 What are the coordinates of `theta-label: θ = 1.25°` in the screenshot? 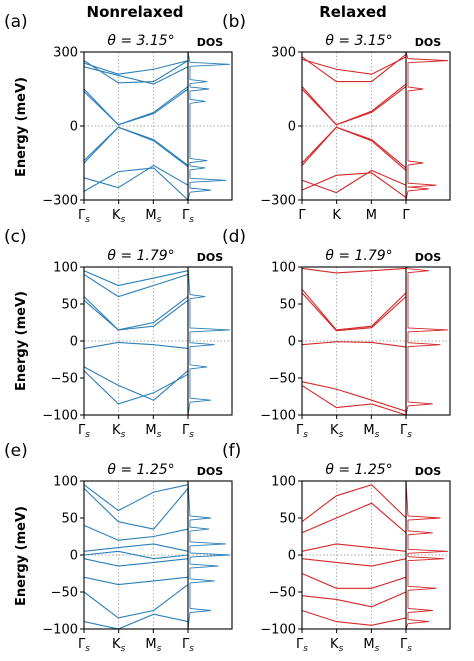 It's located at (358, 470).